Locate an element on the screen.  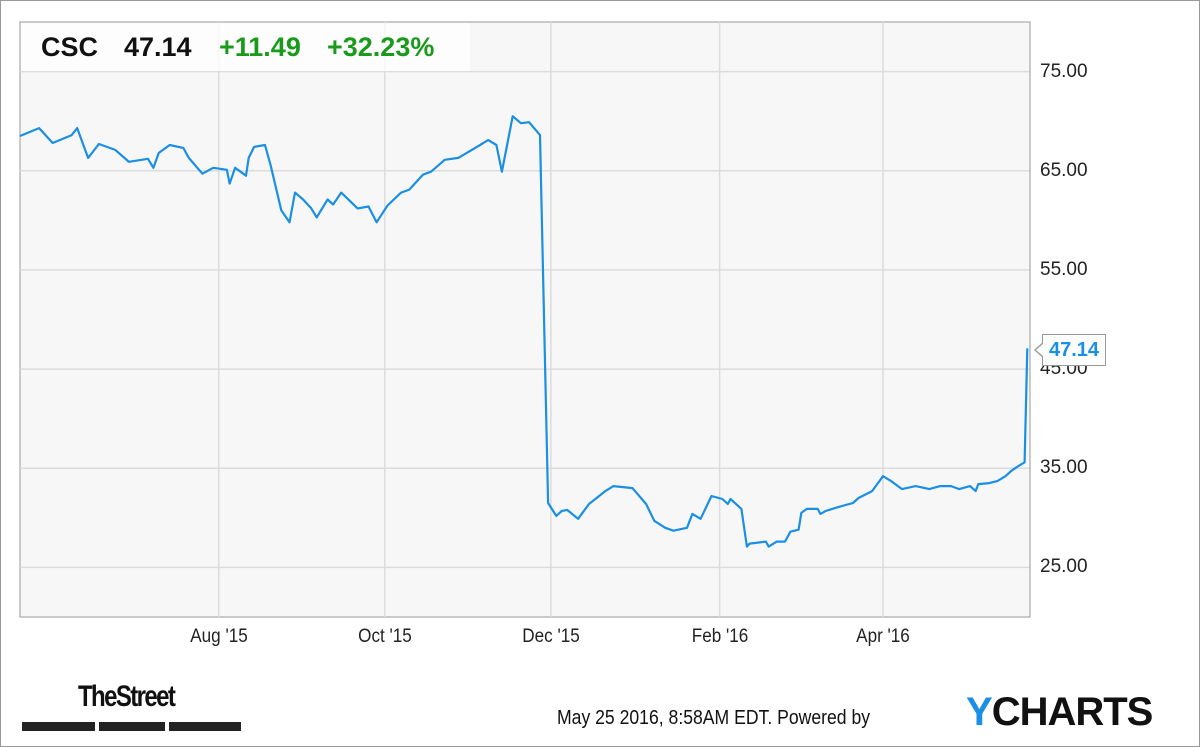
ycharts-logo: YCHARTS is located at coordinates (1059, 712).